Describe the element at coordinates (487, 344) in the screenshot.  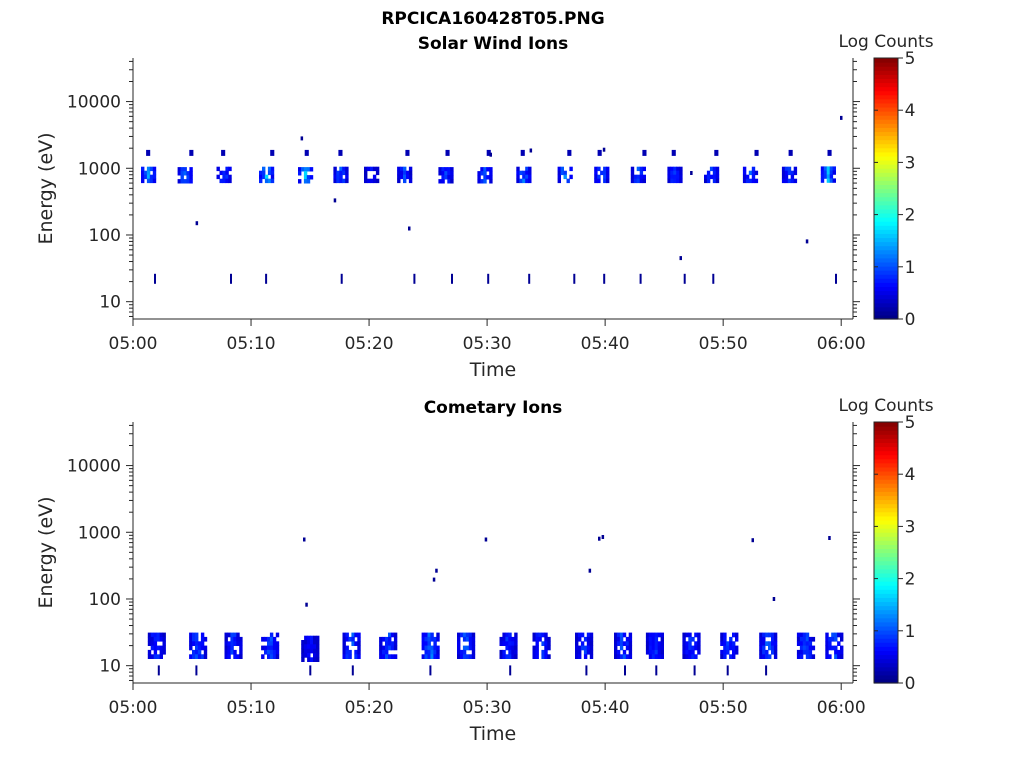
I see `x-tick-label: 05:30` at that location.